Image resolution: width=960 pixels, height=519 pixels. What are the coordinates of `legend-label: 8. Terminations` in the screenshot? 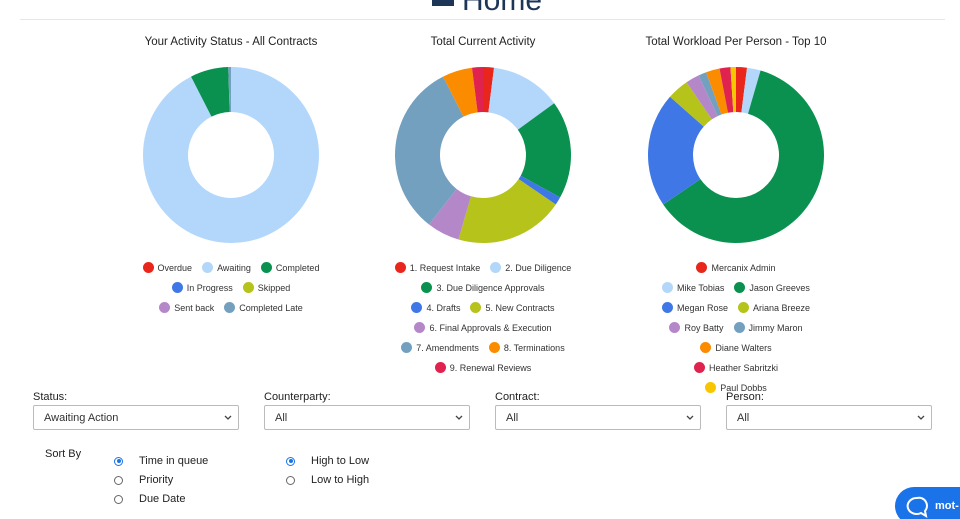 It's located at (534, 347).